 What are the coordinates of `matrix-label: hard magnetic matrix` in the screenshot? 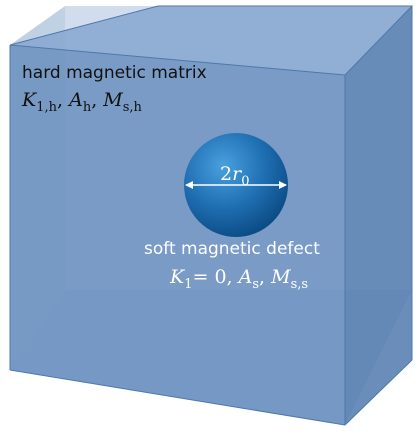 It's located at (114, 73).